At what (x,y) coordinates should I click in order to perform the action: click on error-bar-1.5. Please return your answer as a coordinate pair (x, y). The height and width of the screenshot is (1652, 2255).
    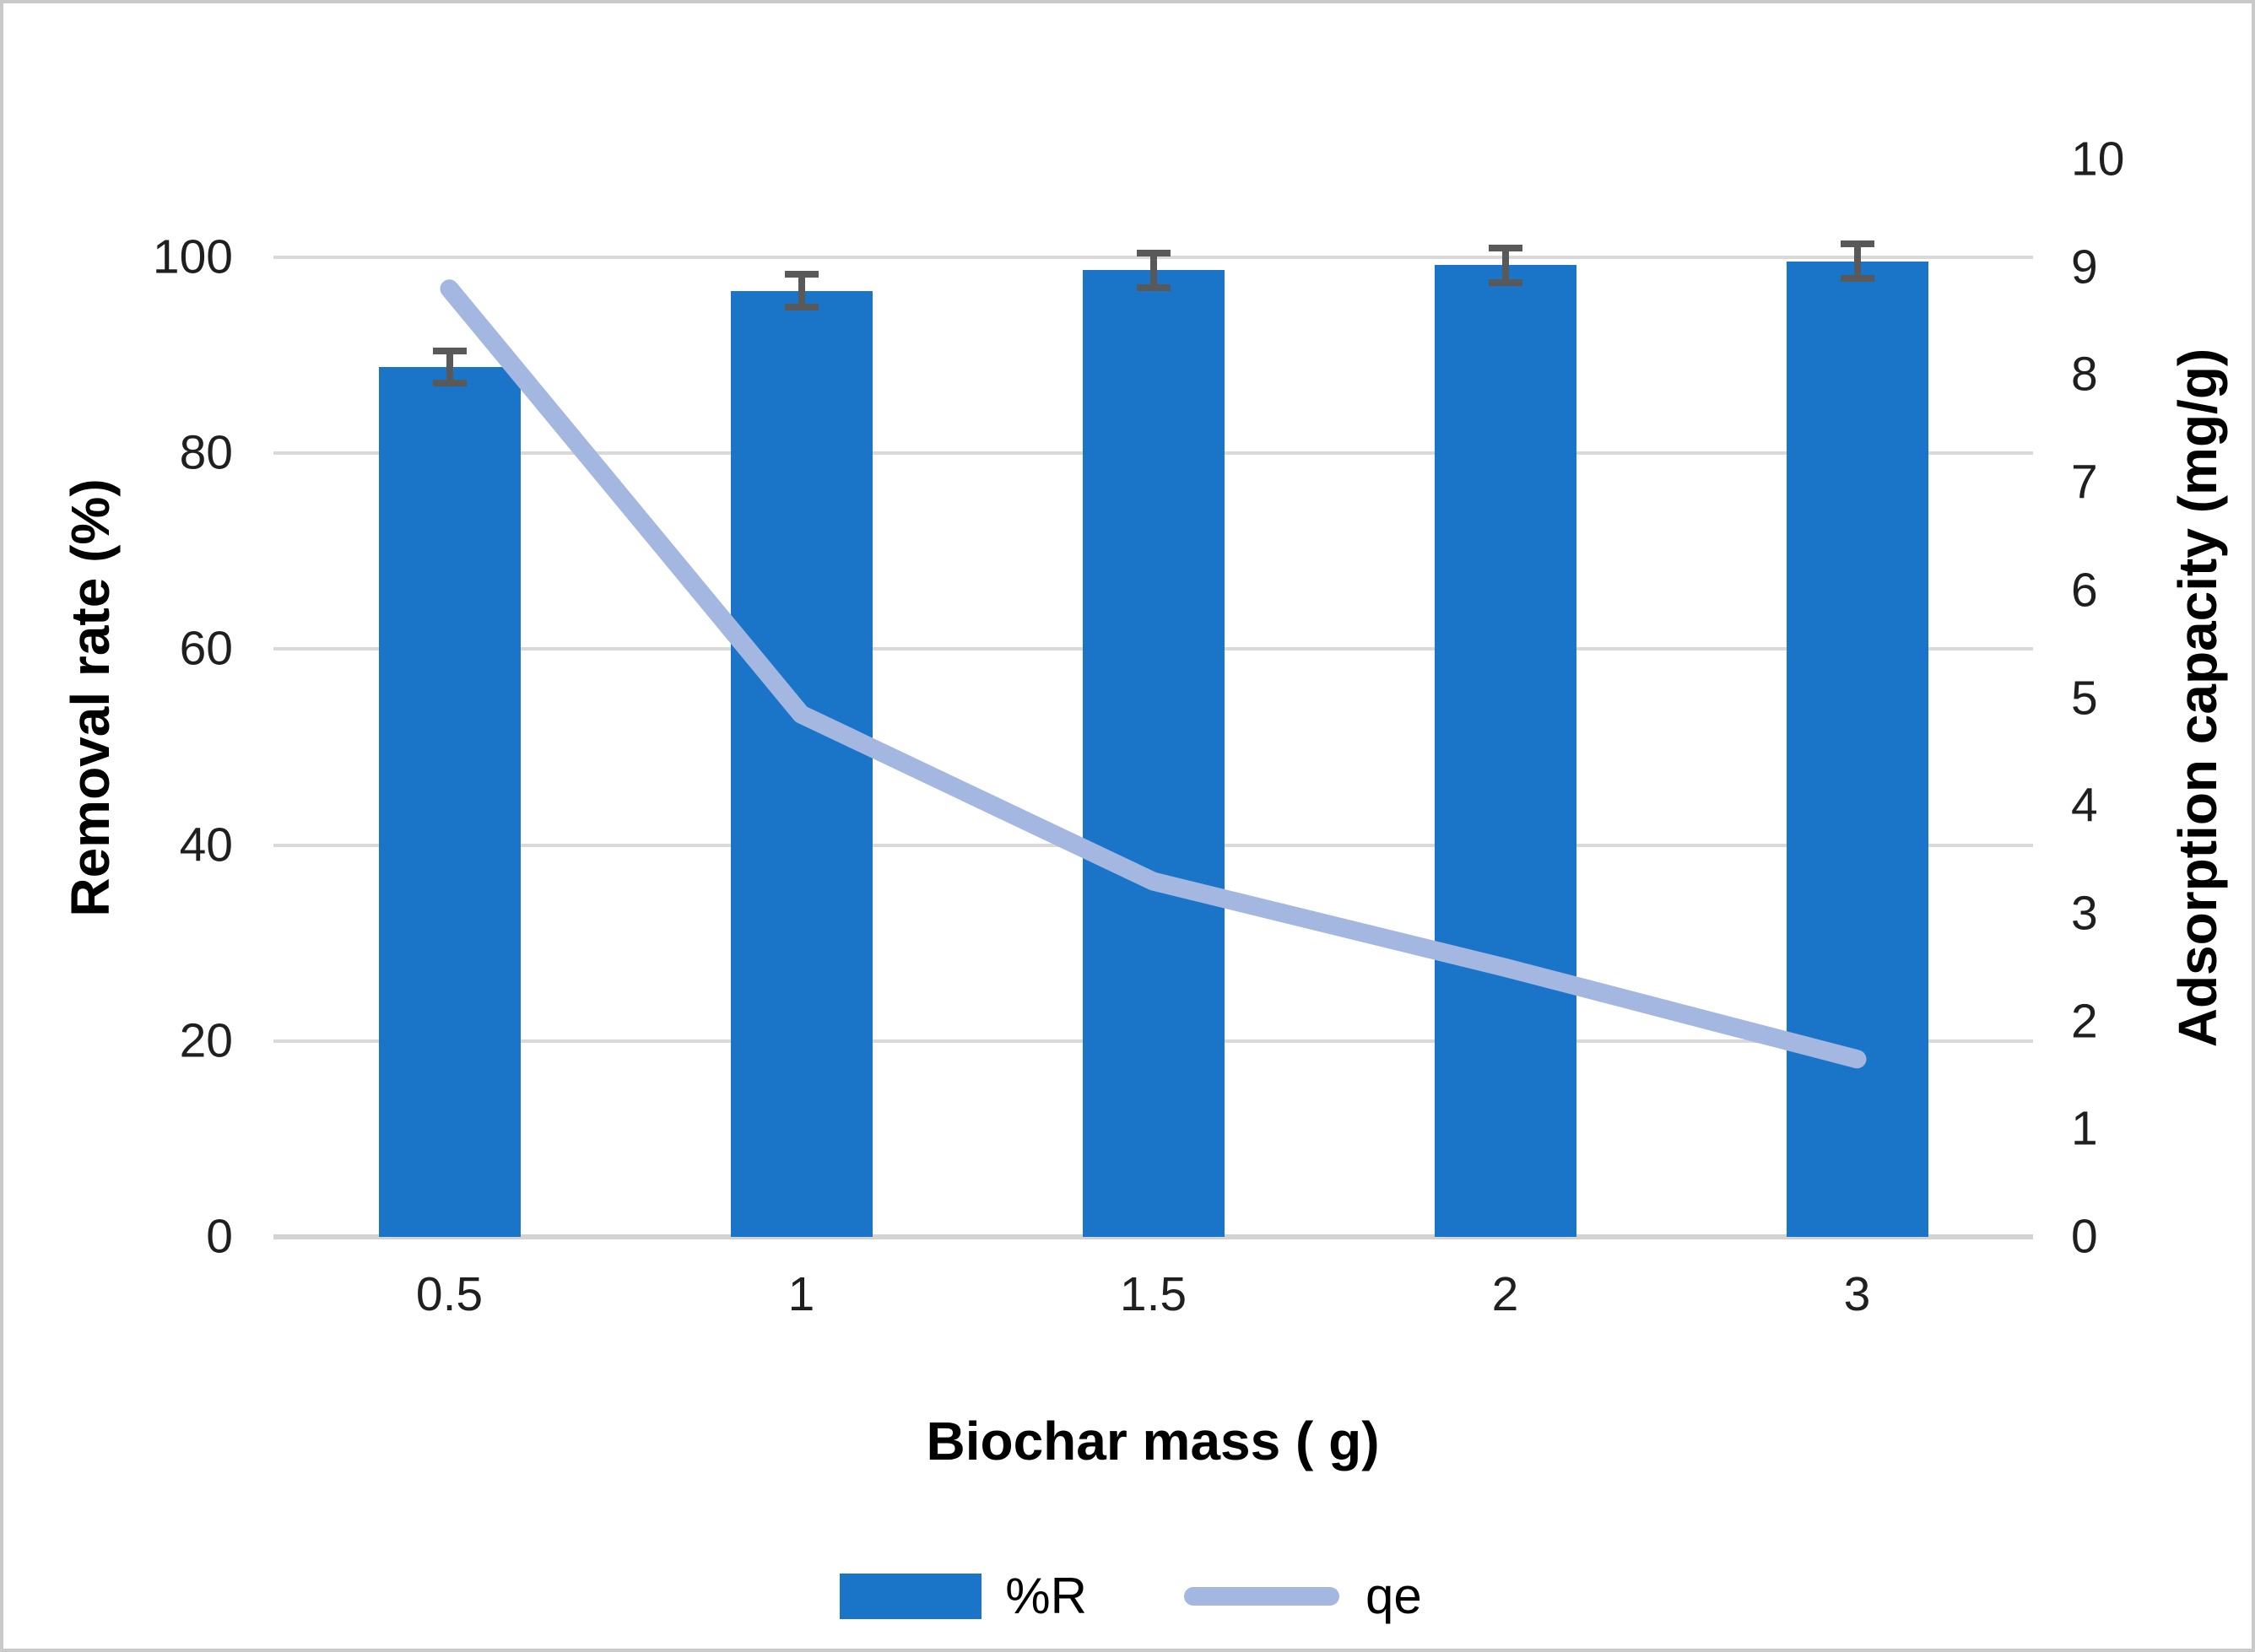
    Looking at the image, I should click on (1153, 270).